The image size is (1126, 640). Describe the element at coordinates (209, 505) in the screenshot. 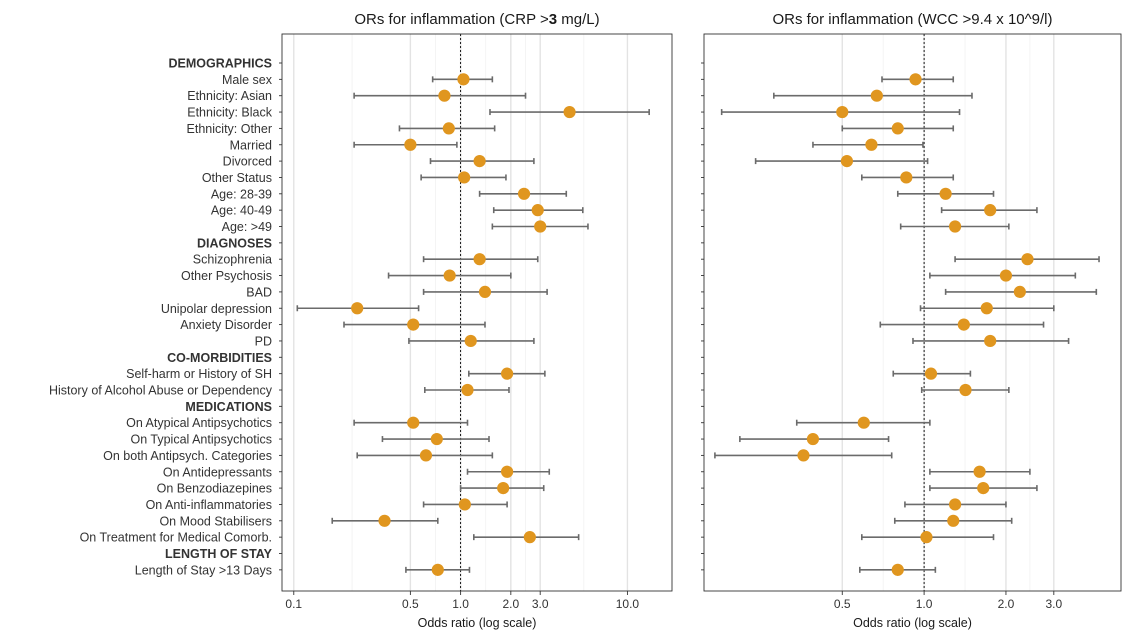

I see `row-label: On Anti-inflammatories` at that location.